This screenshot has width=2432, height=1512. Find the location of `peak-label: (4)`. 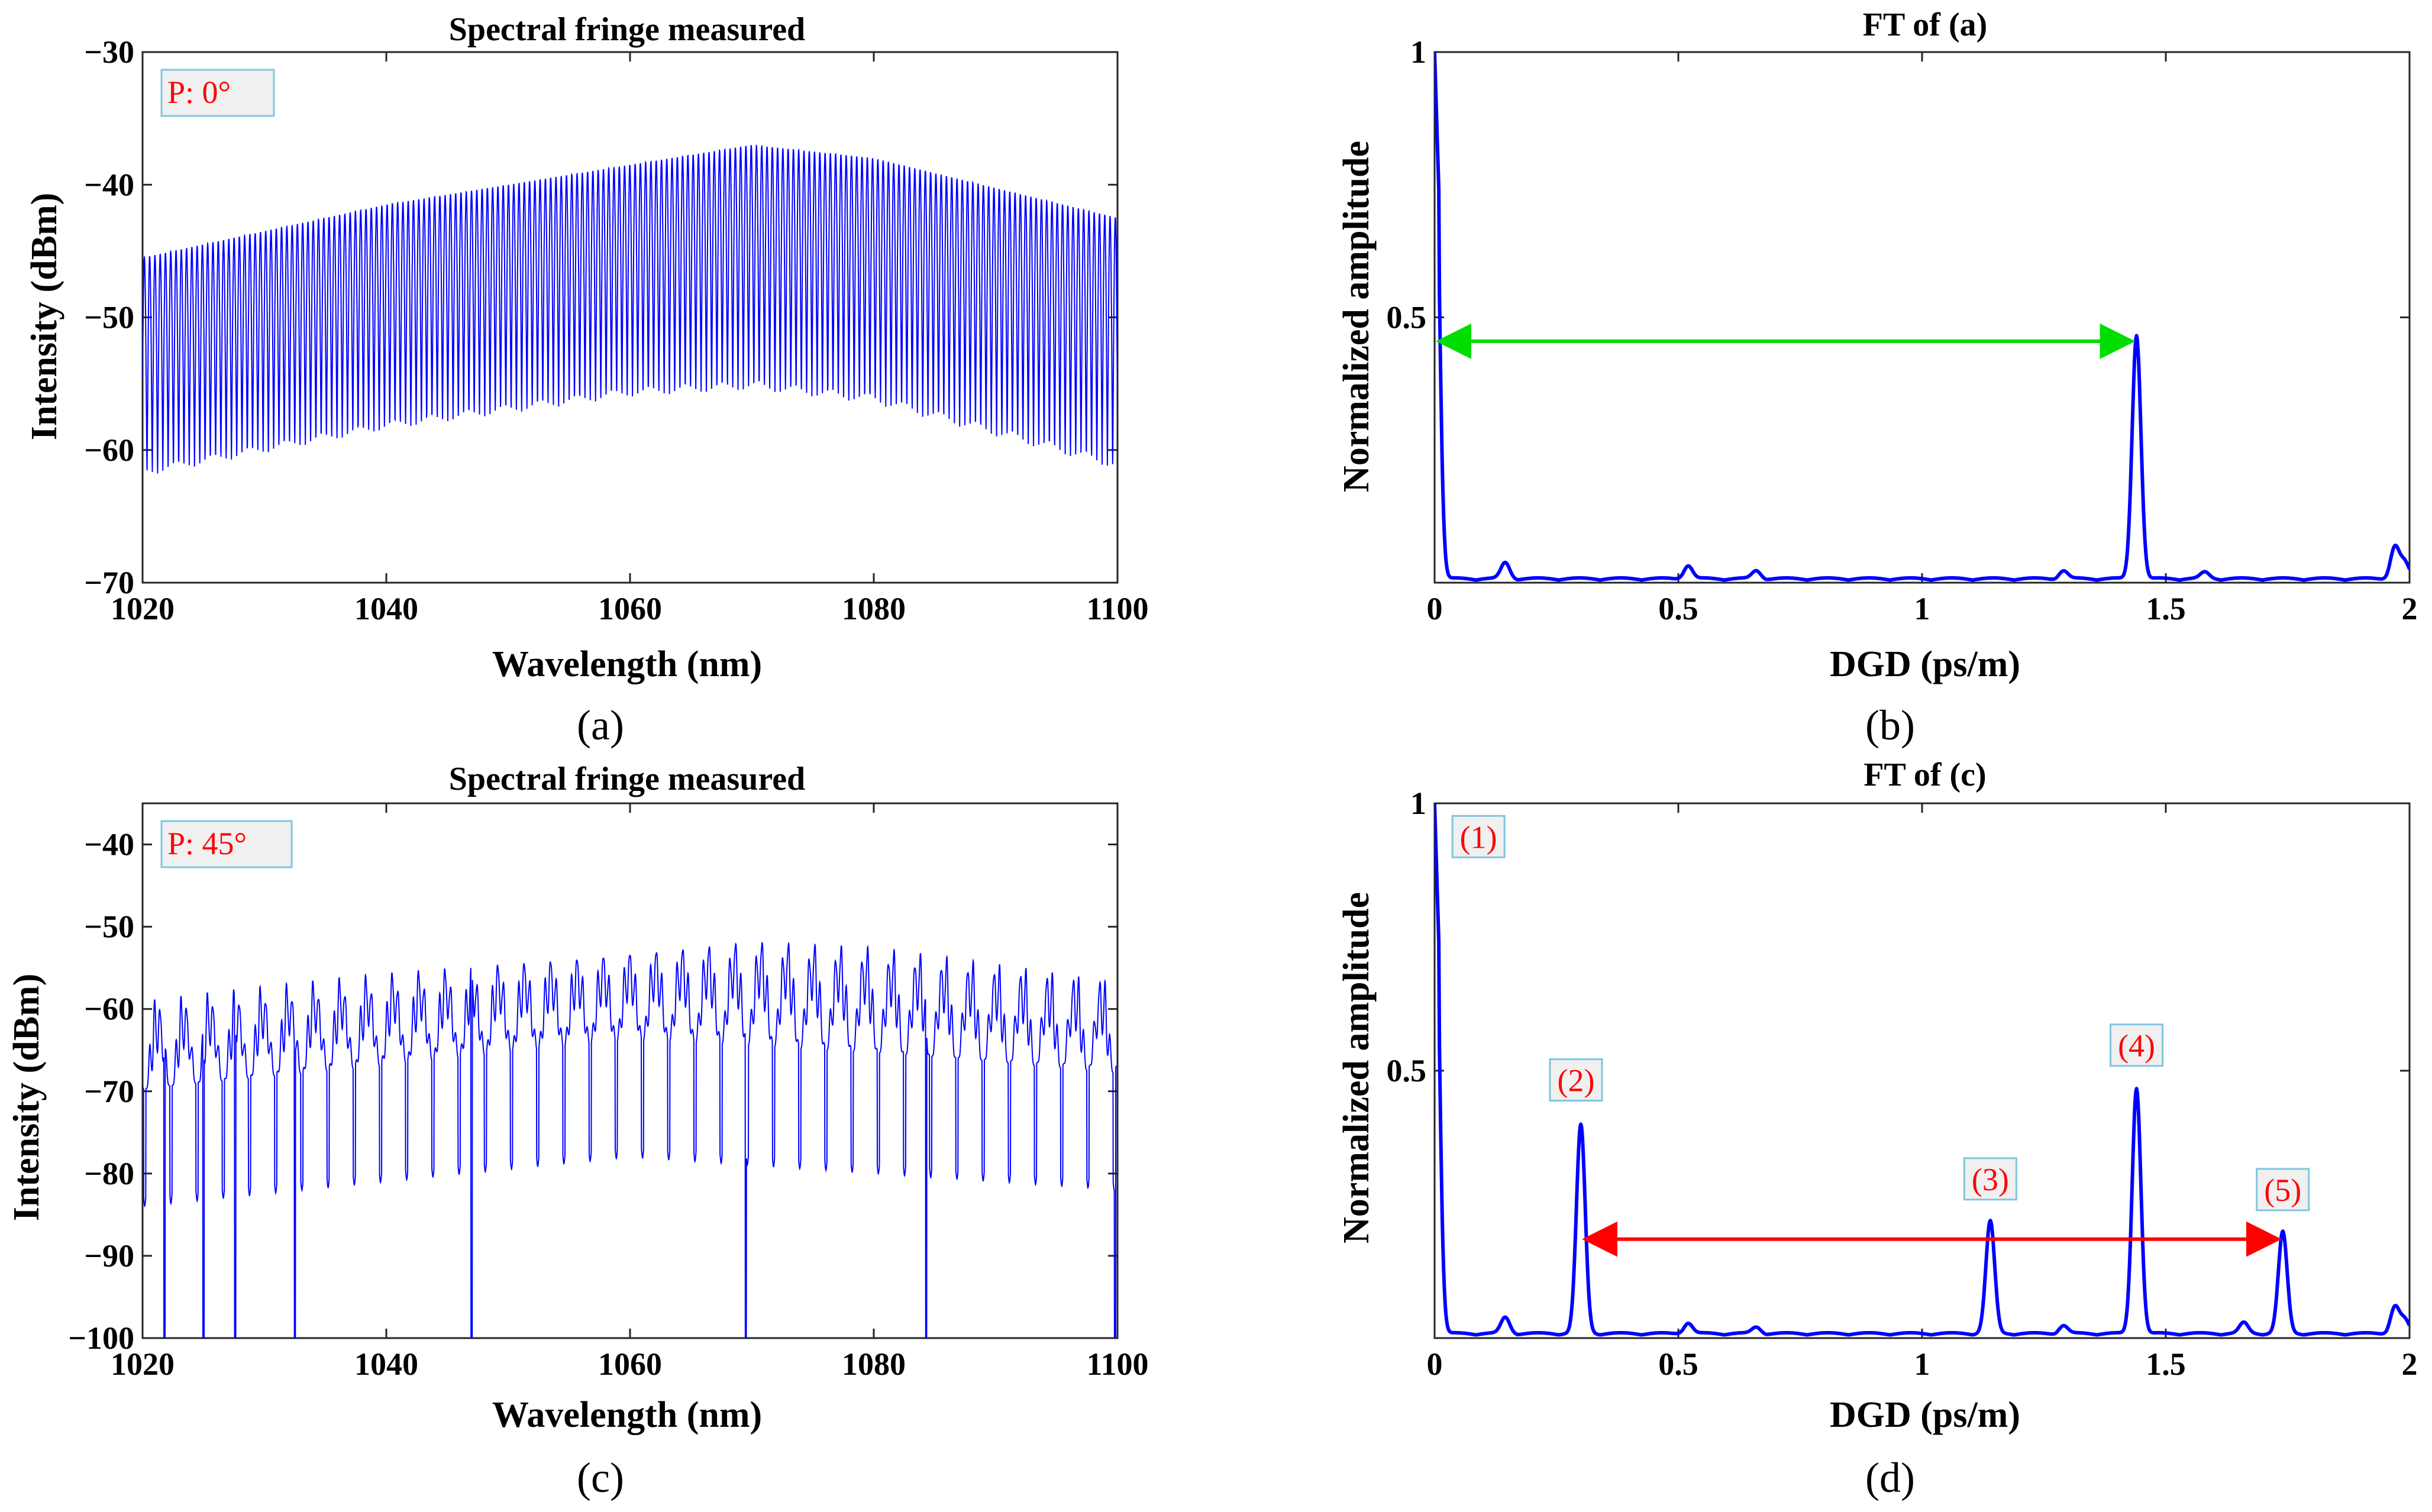

peak-label: (4) is located at coordinates (2136, 1046).